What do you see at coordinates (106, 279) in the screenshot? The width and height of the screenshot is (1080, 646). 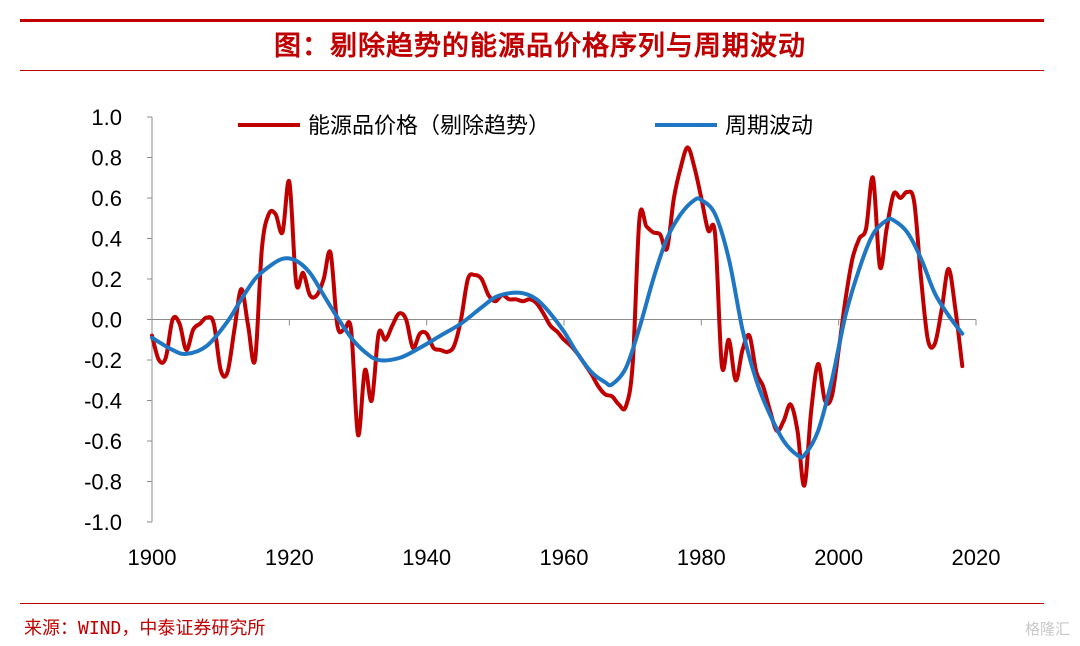 I see `y-tick-label: 0.2` at bounding box center [106, 279].